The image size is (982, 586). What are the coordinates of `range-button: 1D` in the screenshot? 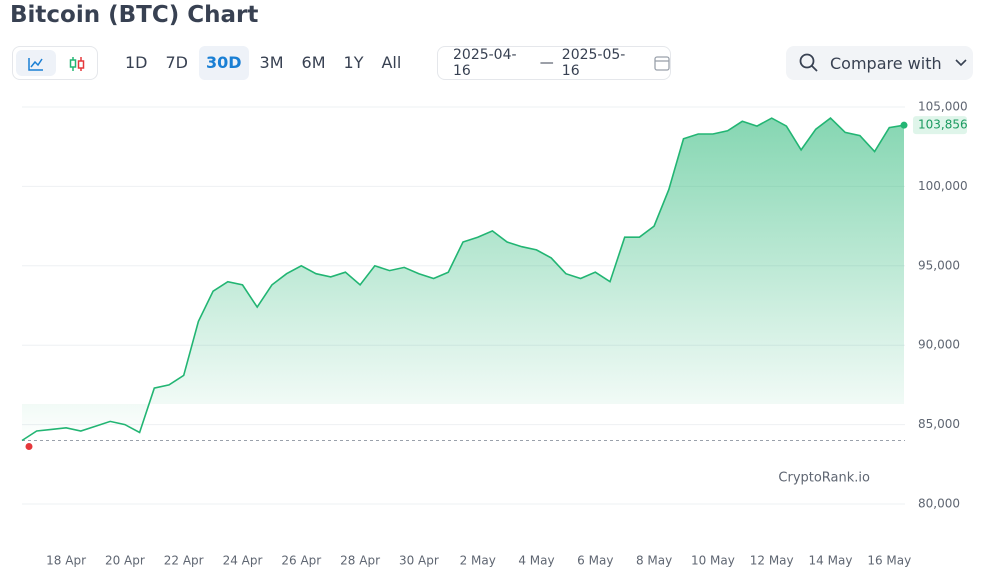 It's located at (136, 62).